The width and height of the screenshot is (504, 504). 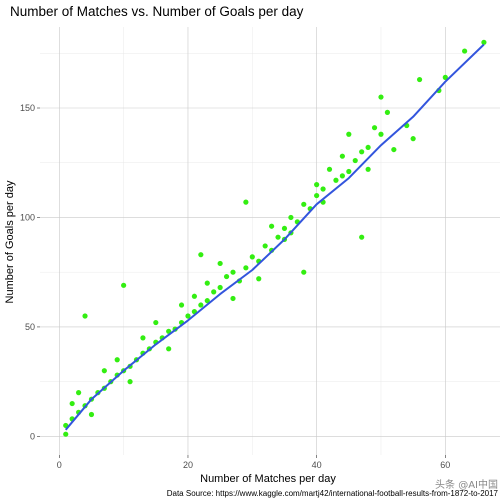 What do you see at coordinates (268, 479) in the screenshot?
I see `x-axis-label: Number of Matches per day` at bounding box center [268, 479].